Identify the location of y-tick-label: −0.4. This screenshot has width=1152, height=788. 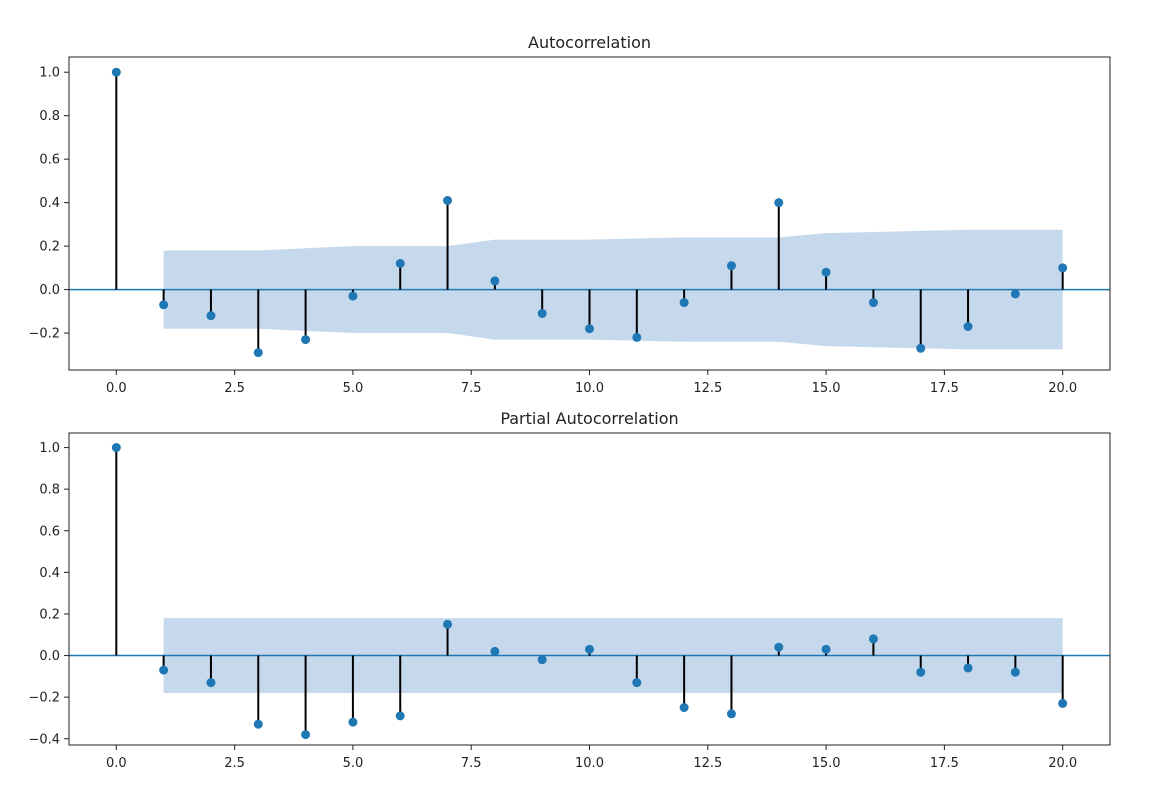
(44, 739).